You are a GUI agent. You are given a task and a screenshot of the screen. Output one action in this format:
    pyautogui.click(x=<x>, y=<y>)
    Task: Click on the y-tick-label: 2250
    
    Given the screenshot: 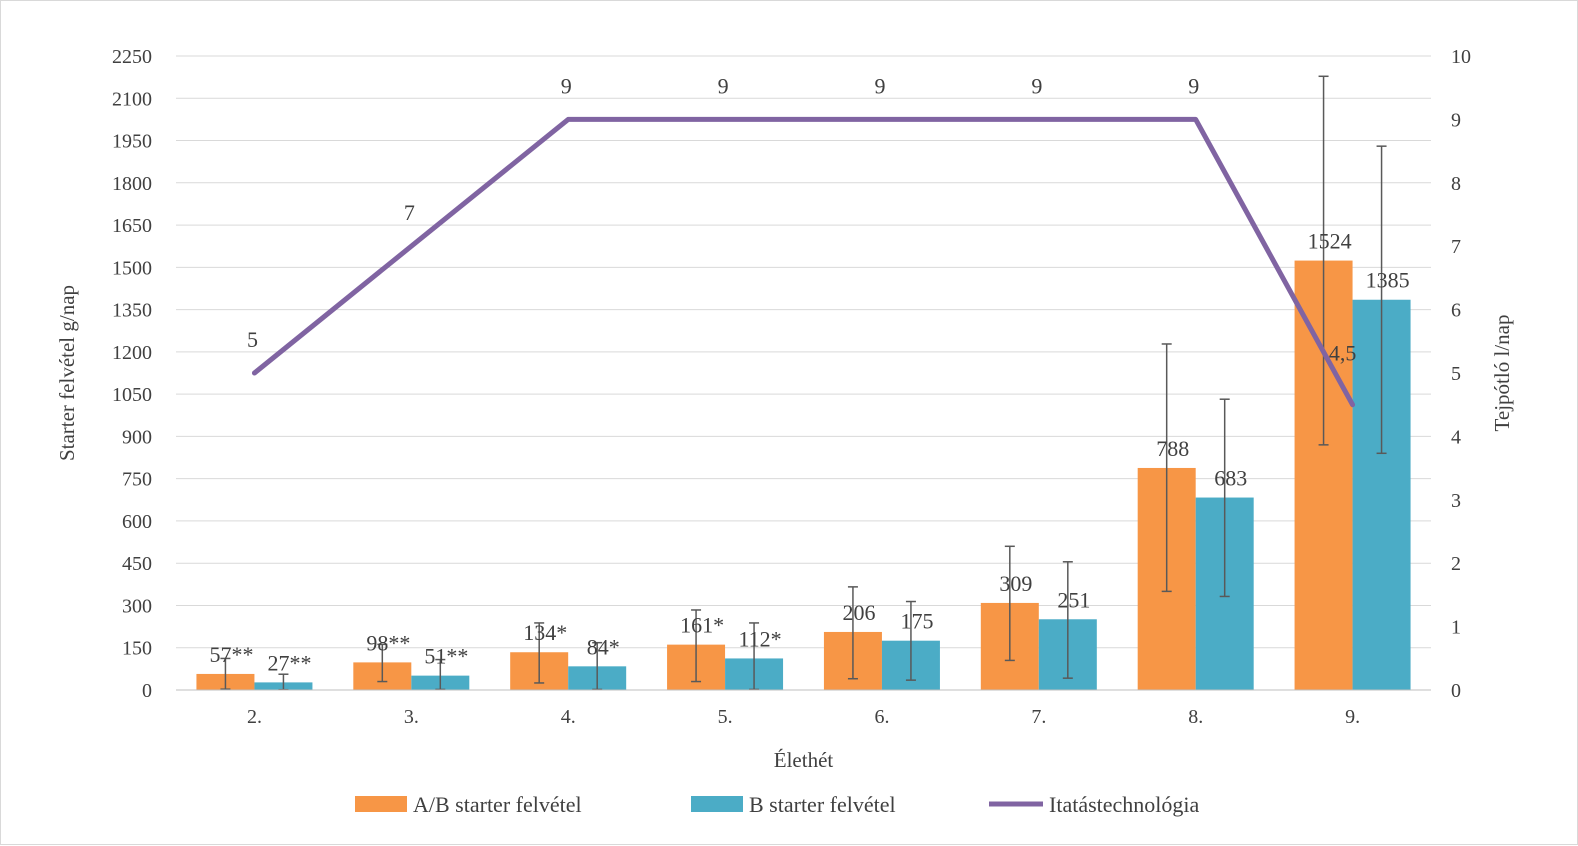 What is the action you would take?
    pyautogui.click(x=132, y=57)
    